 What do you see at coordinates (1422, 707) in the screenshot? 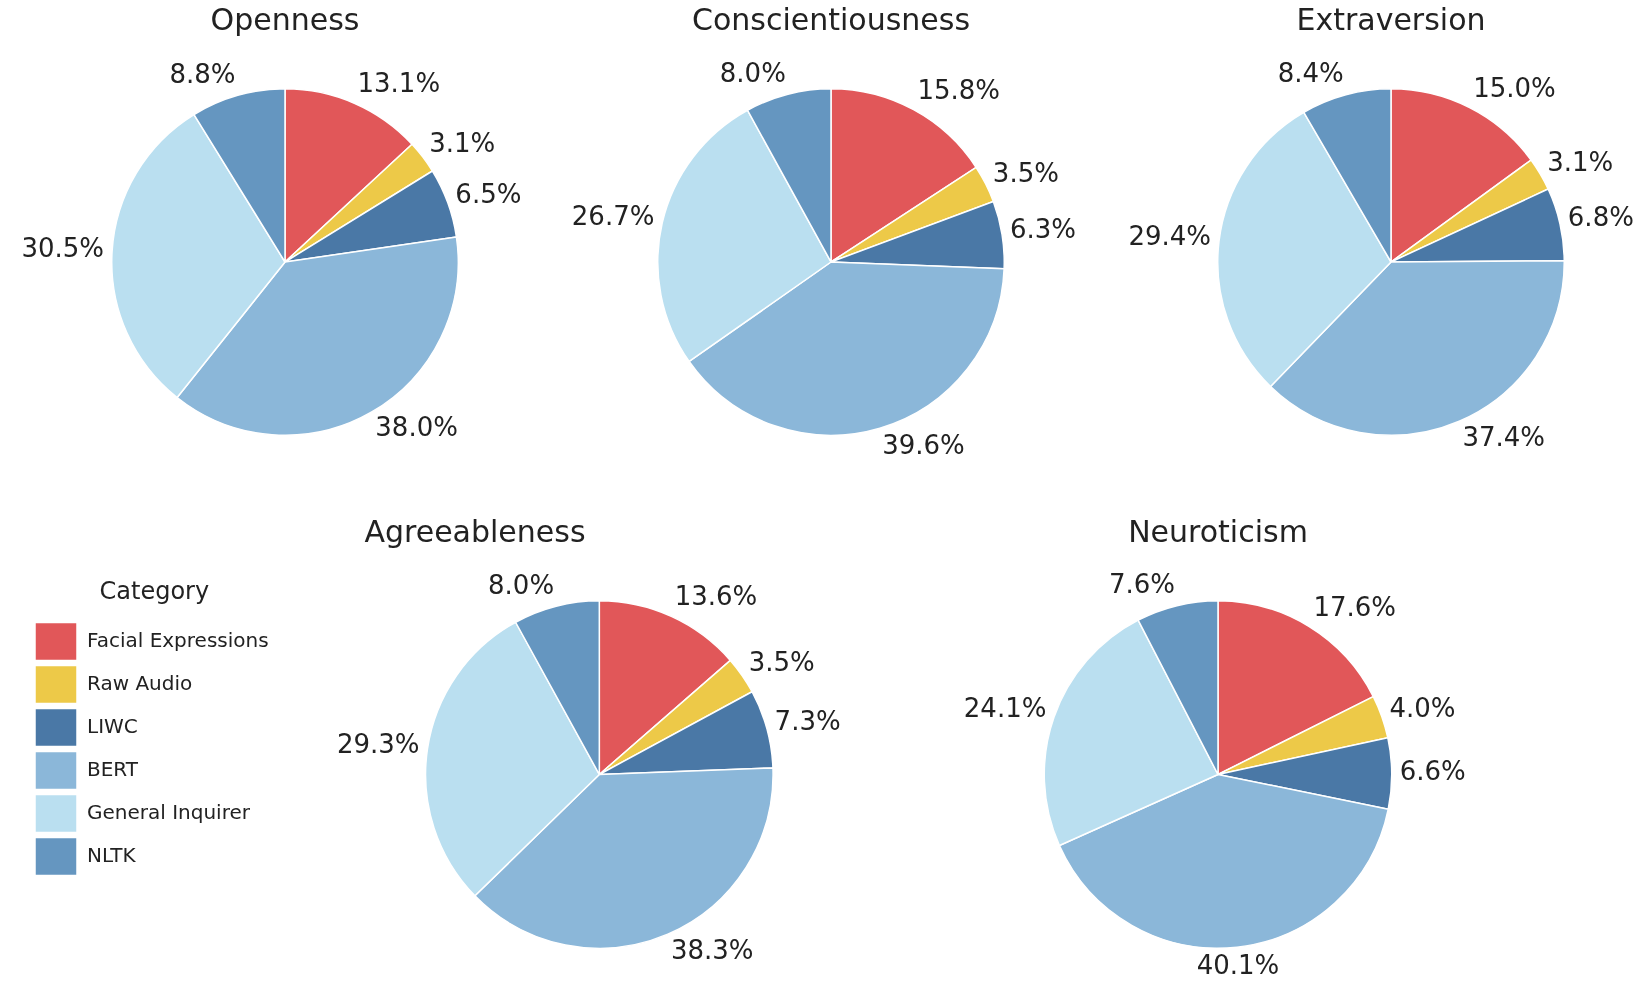
I see `data-label: 4.0%` at bounding box center [1422, 707].